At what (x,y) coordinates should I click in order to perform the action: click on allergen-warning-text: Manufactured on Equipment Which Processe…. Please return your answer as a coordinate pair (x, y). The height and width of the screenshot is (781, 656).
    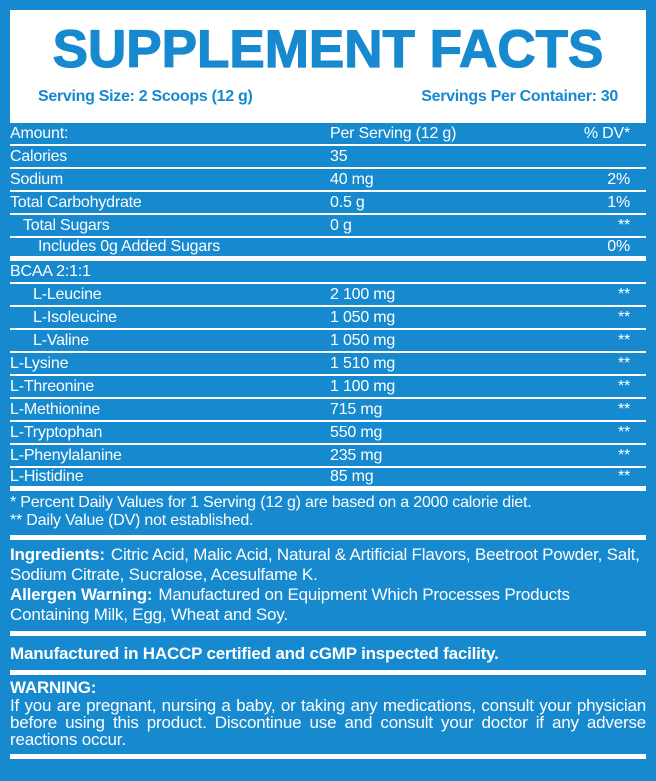
    Looking at the image, I should click on (290, 604).